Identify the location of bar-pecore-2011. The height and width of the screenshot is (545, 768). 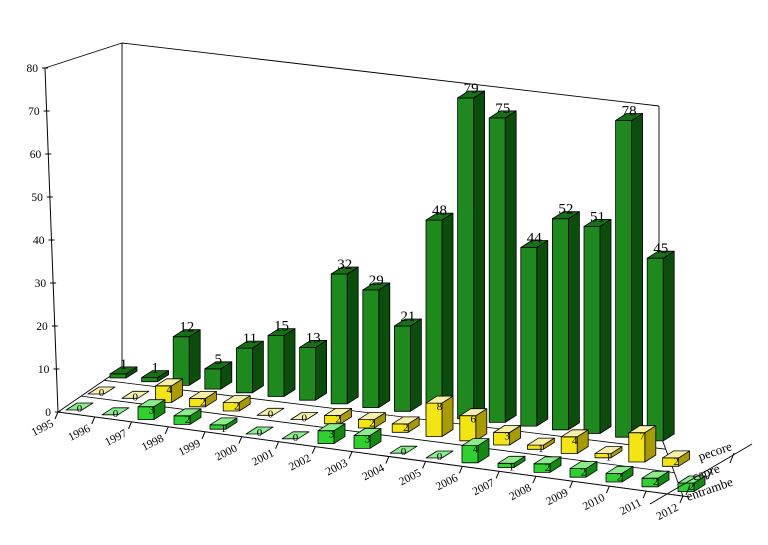
(623, 279).